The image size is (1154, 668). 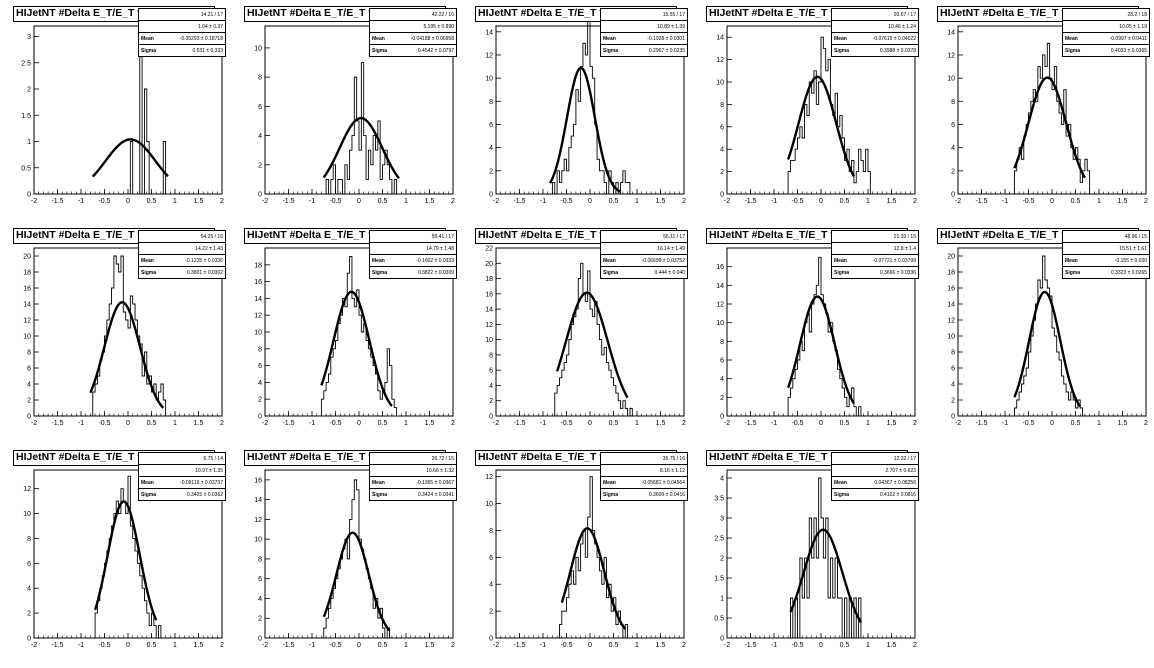 What do you see at coordinates (663, 482) in the screenshot?
I see `mean-value: -0.05681 ± 0.04564` at bounding box center [663, 482].